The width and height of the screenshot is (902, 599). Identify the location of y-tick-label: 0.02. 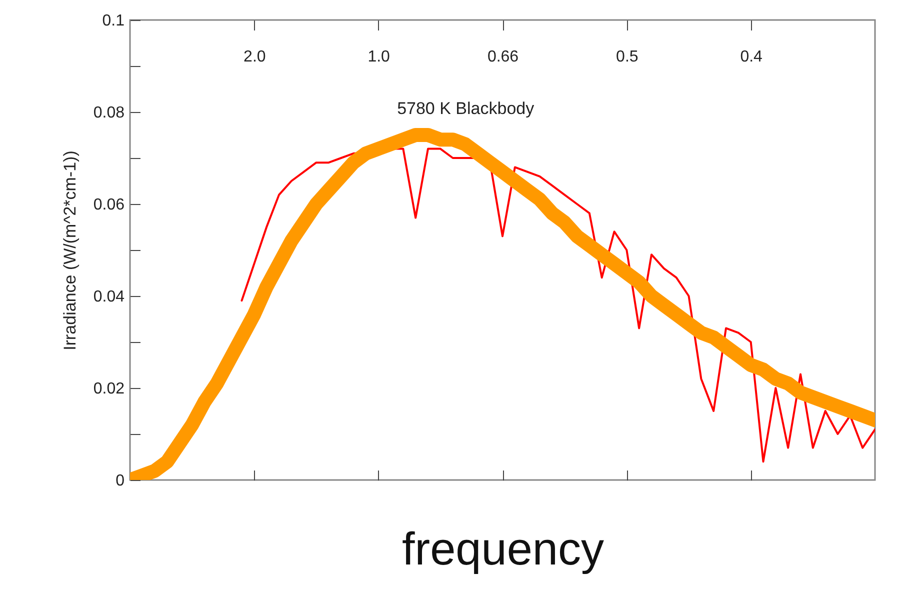
(109, 389).